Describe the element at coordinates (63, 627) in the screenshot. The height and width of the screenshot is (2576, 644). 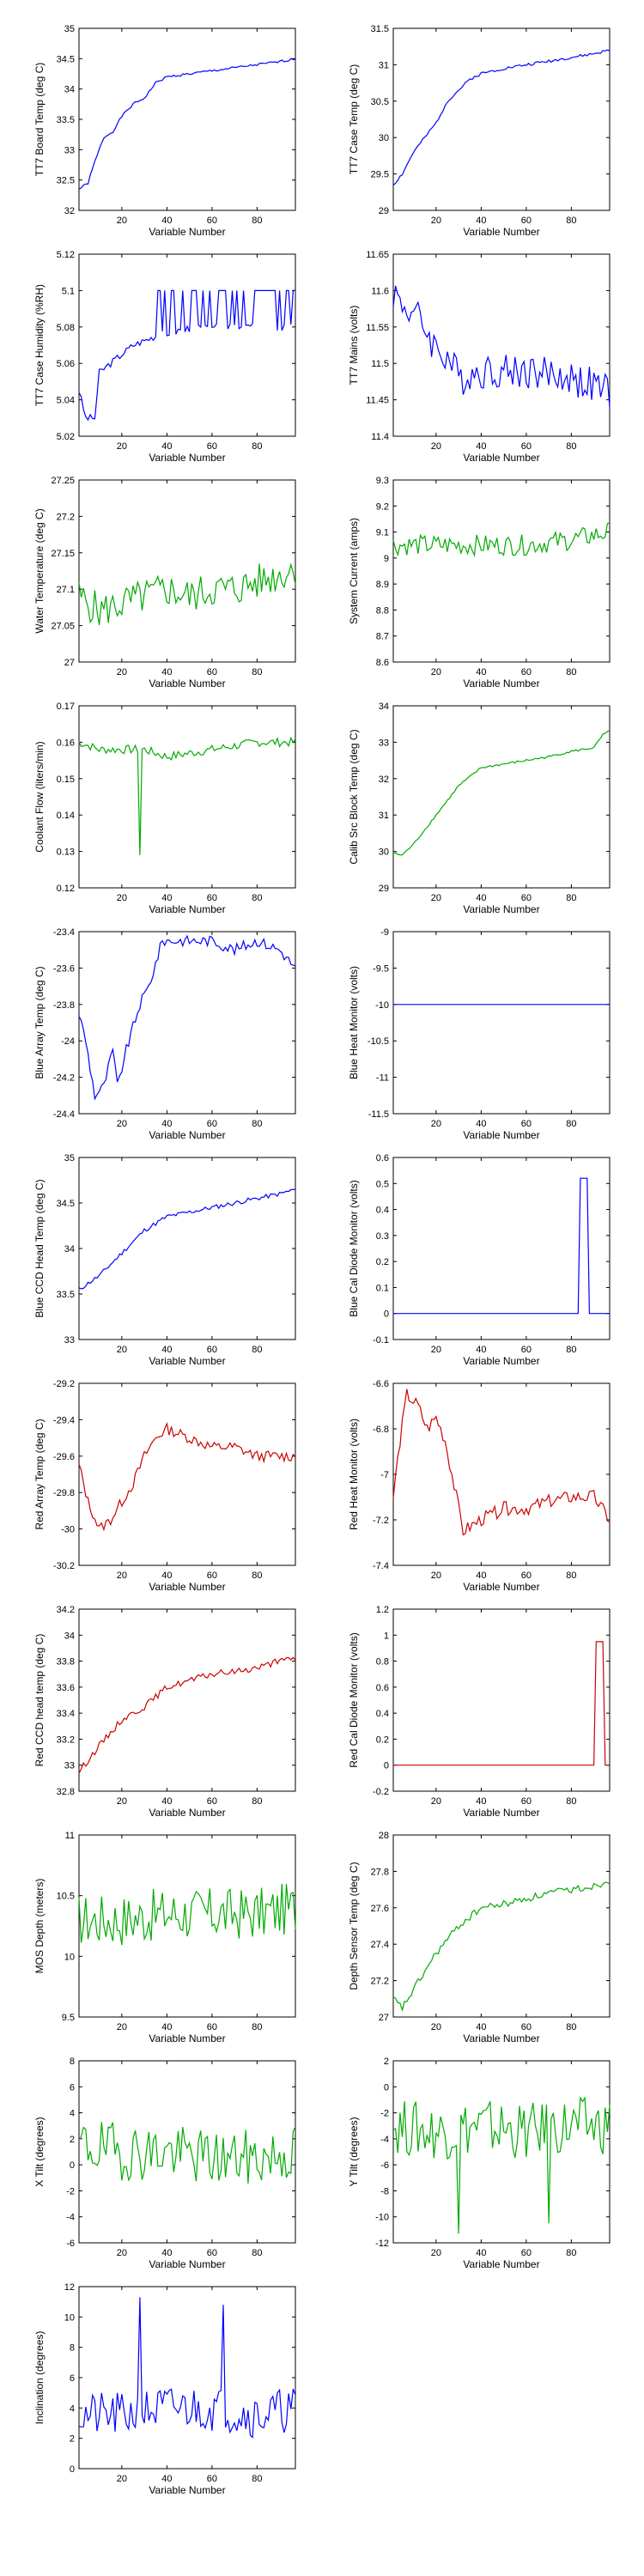
I see `y-tick-label: 27.05` at that location.